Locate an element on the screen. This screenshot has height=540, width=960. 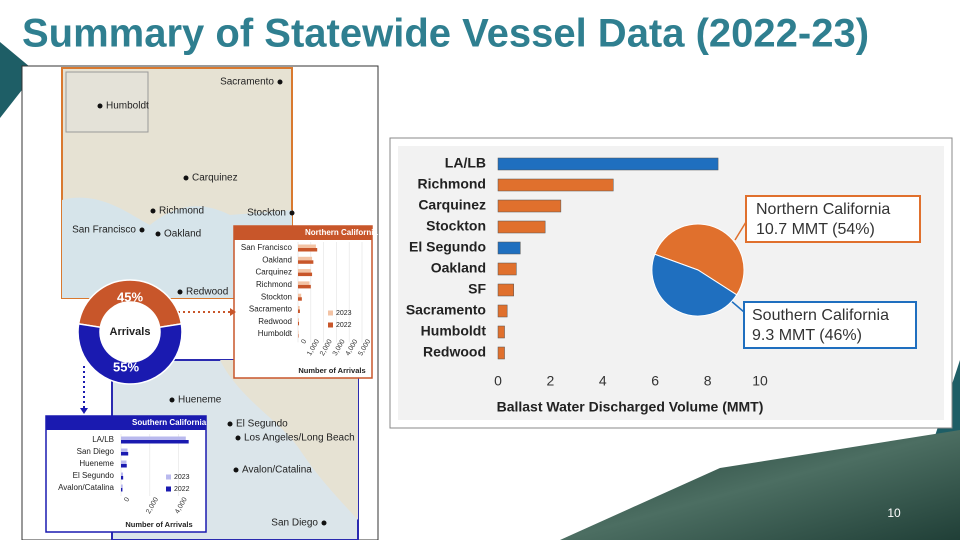
north-chart-header is located at coordinates (303, 233).